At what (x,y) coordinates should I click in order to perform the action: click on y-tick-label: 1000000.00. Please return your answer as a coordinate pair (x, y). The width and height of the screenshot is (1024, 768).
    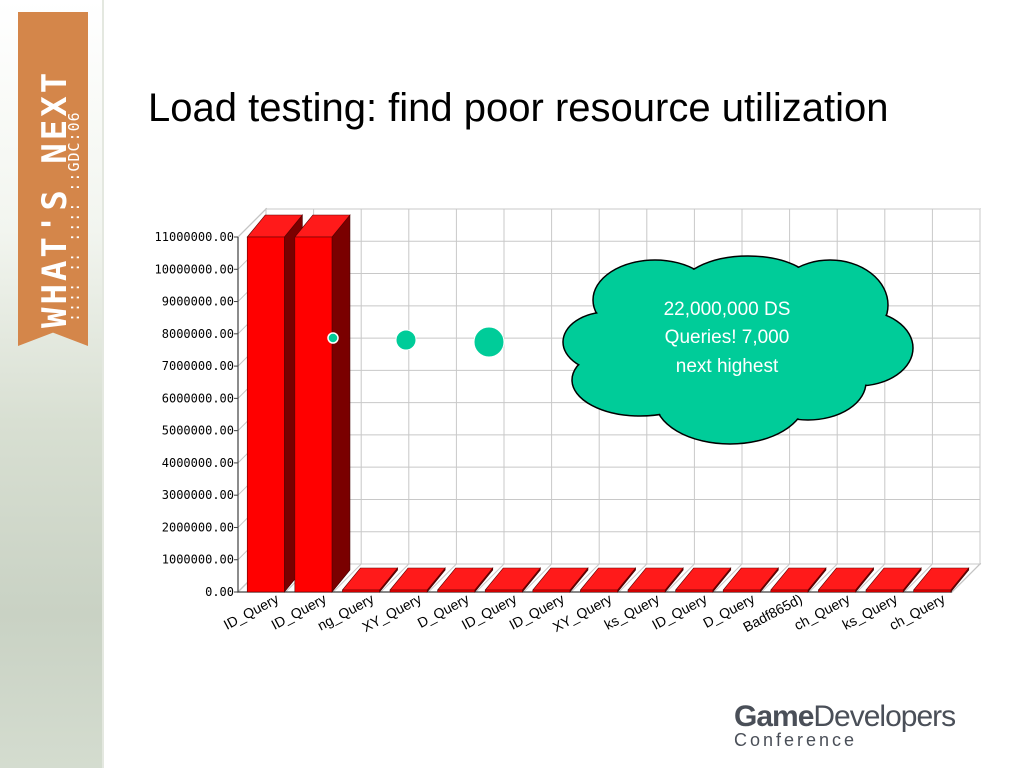
    Looking at the image, I should click on (198, 560).